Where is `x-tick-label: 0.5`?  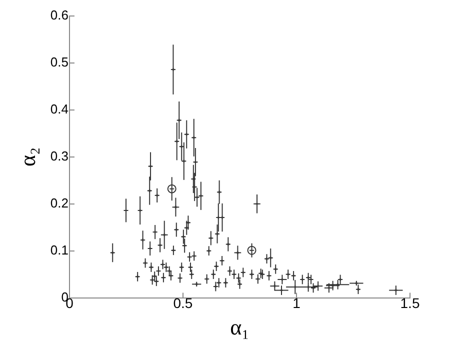 x-tick-label: 0.5 is located at coordinates (183, 303).